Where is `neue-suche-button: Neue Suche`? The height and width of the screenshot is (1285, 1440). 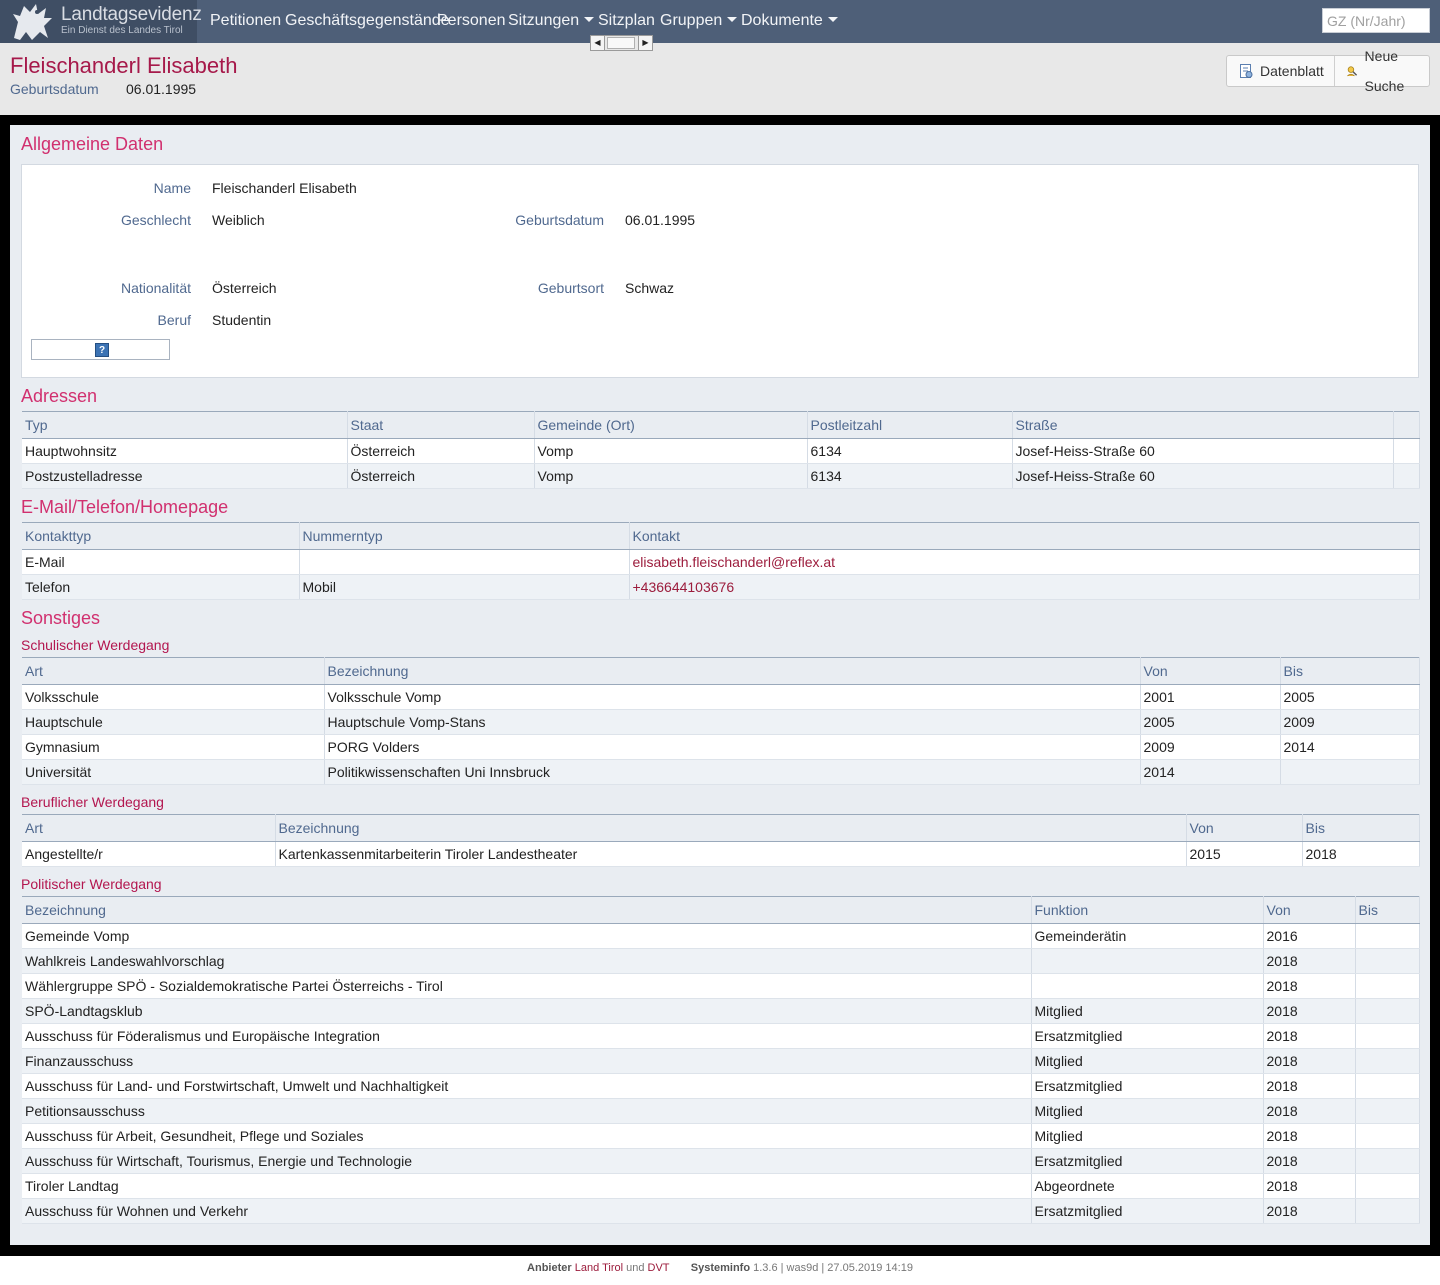 neue-suche-button: Neue Suche is located at coordinates (1381, 71).